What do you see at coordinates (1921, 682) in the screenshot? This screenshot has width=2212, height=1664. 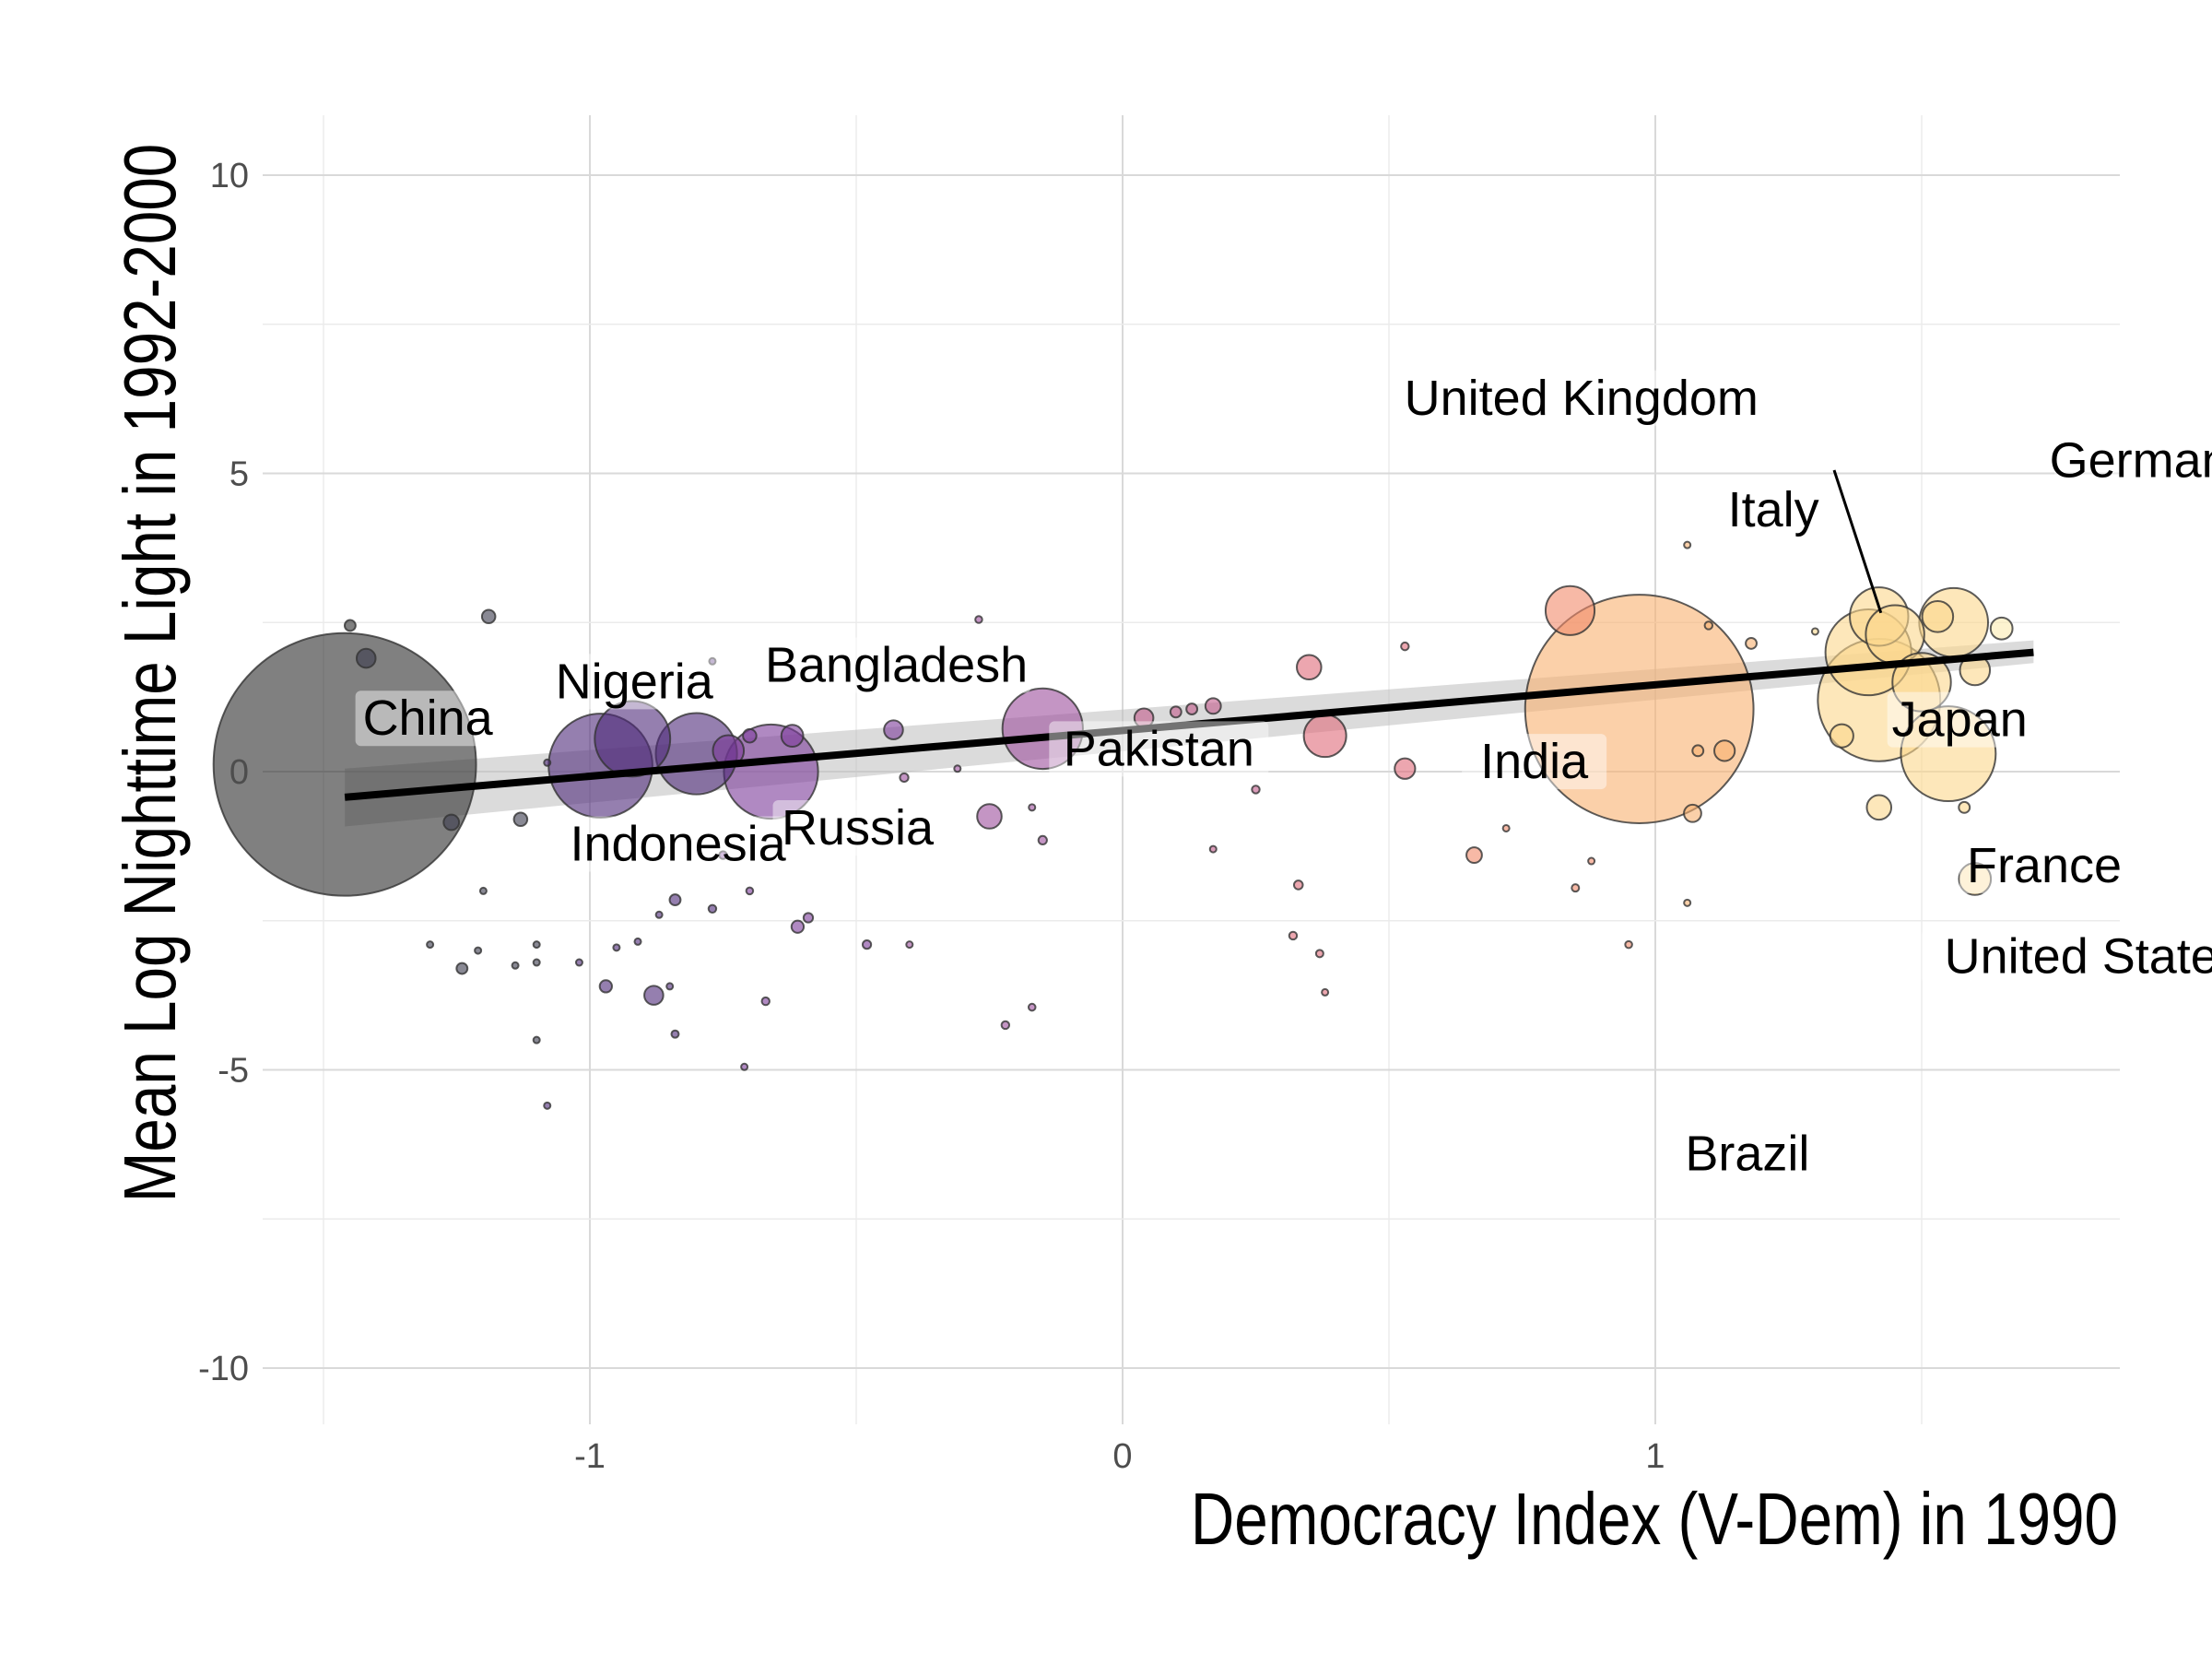 I see `data-point-france` at bounding box center [1921, 682].